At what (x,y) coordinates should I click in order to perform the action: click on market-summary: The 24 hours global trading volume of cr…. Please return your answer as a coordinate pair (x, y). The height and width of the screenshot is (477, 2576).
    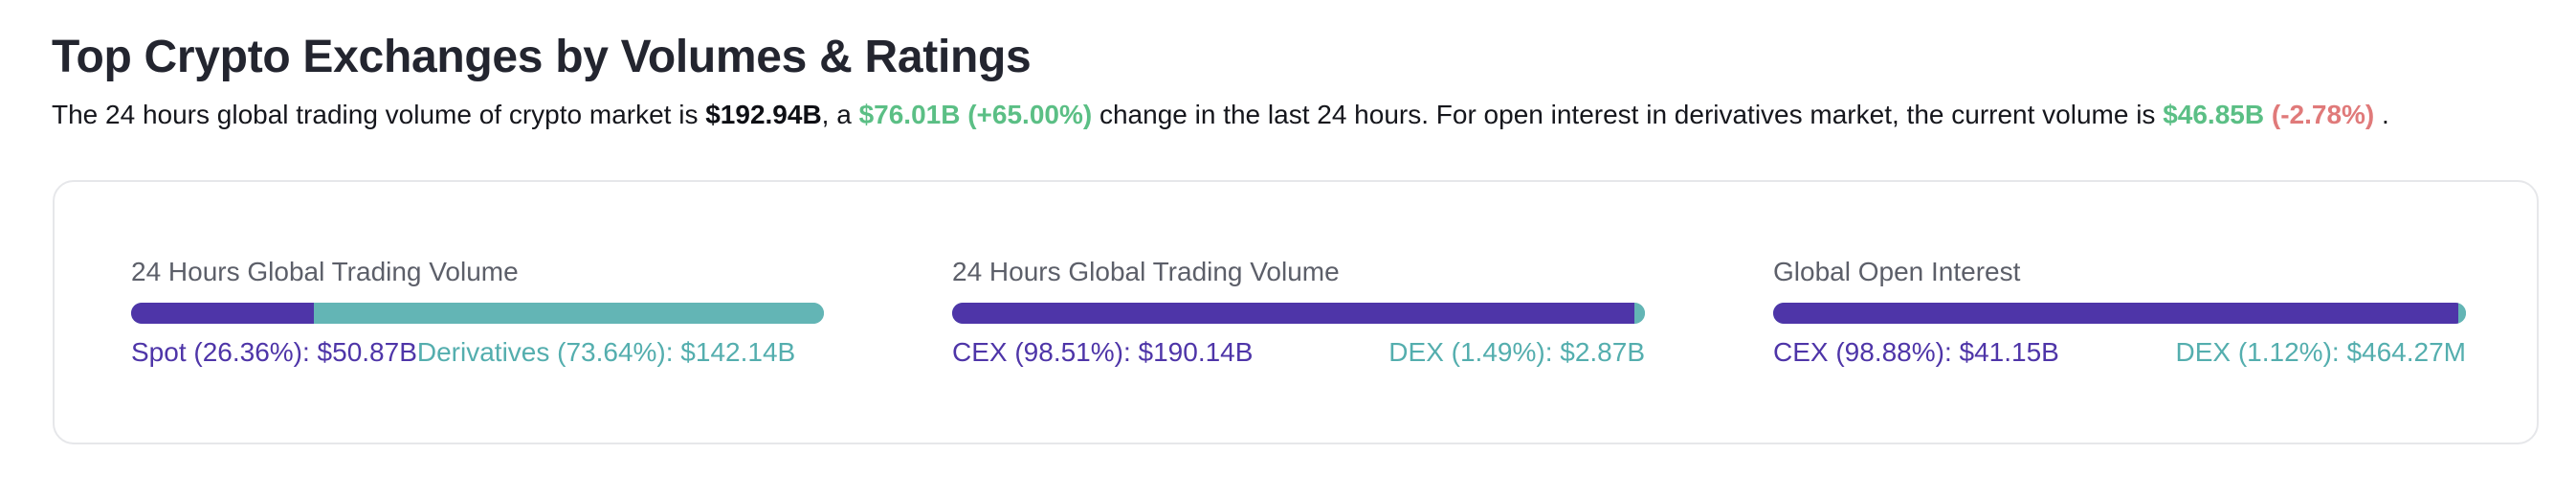
    Looking at the image, I should click on (1220, 115).